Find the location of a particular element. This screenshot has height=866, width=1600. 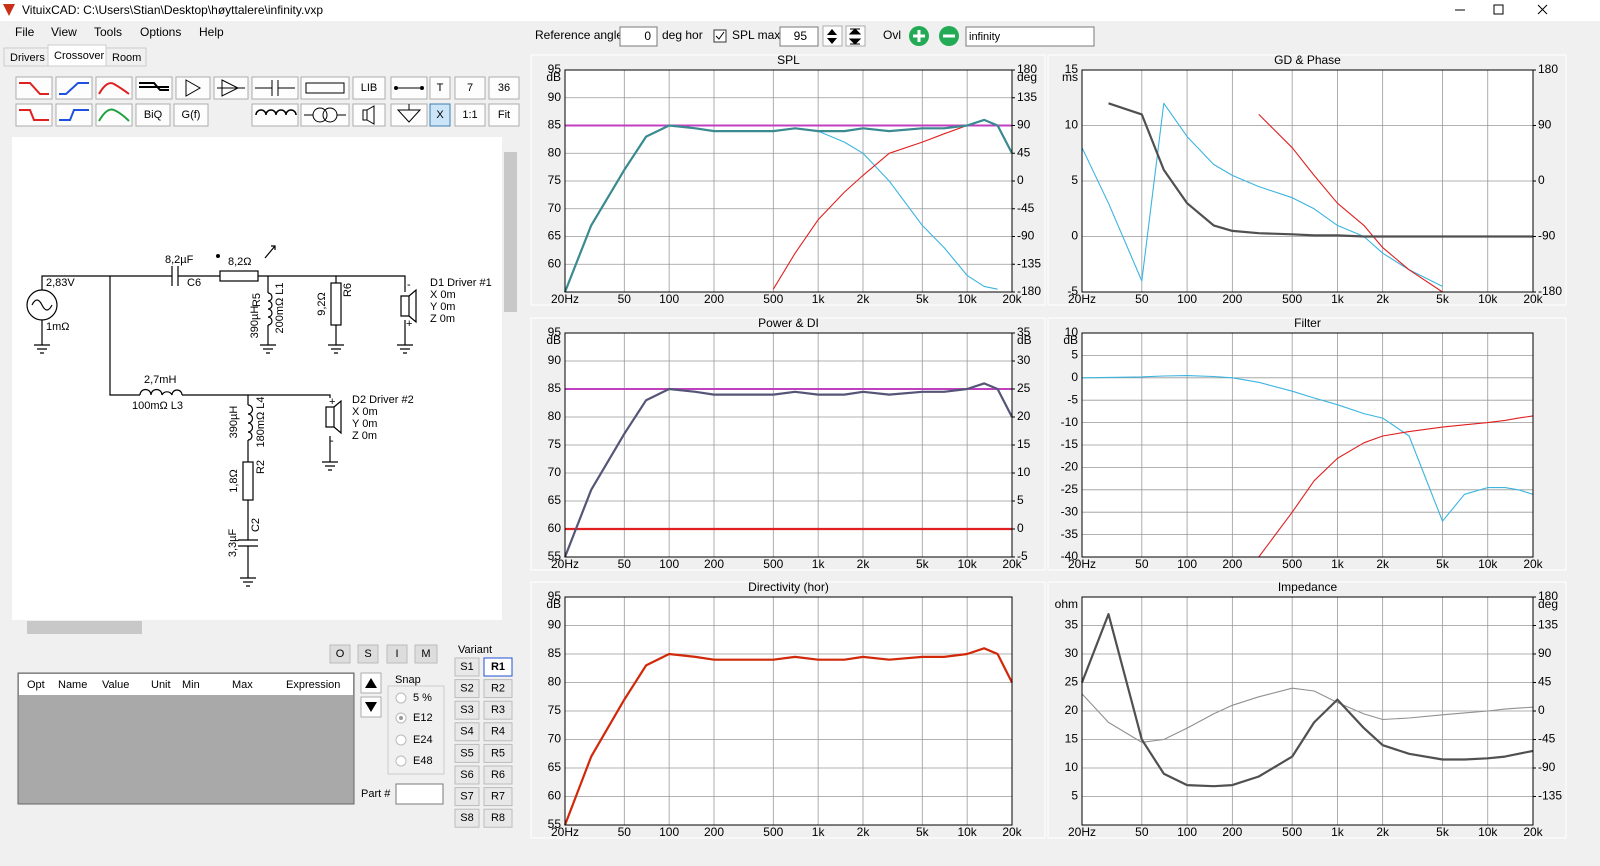

button-label: G(f) is located at coordinates (191, 115).